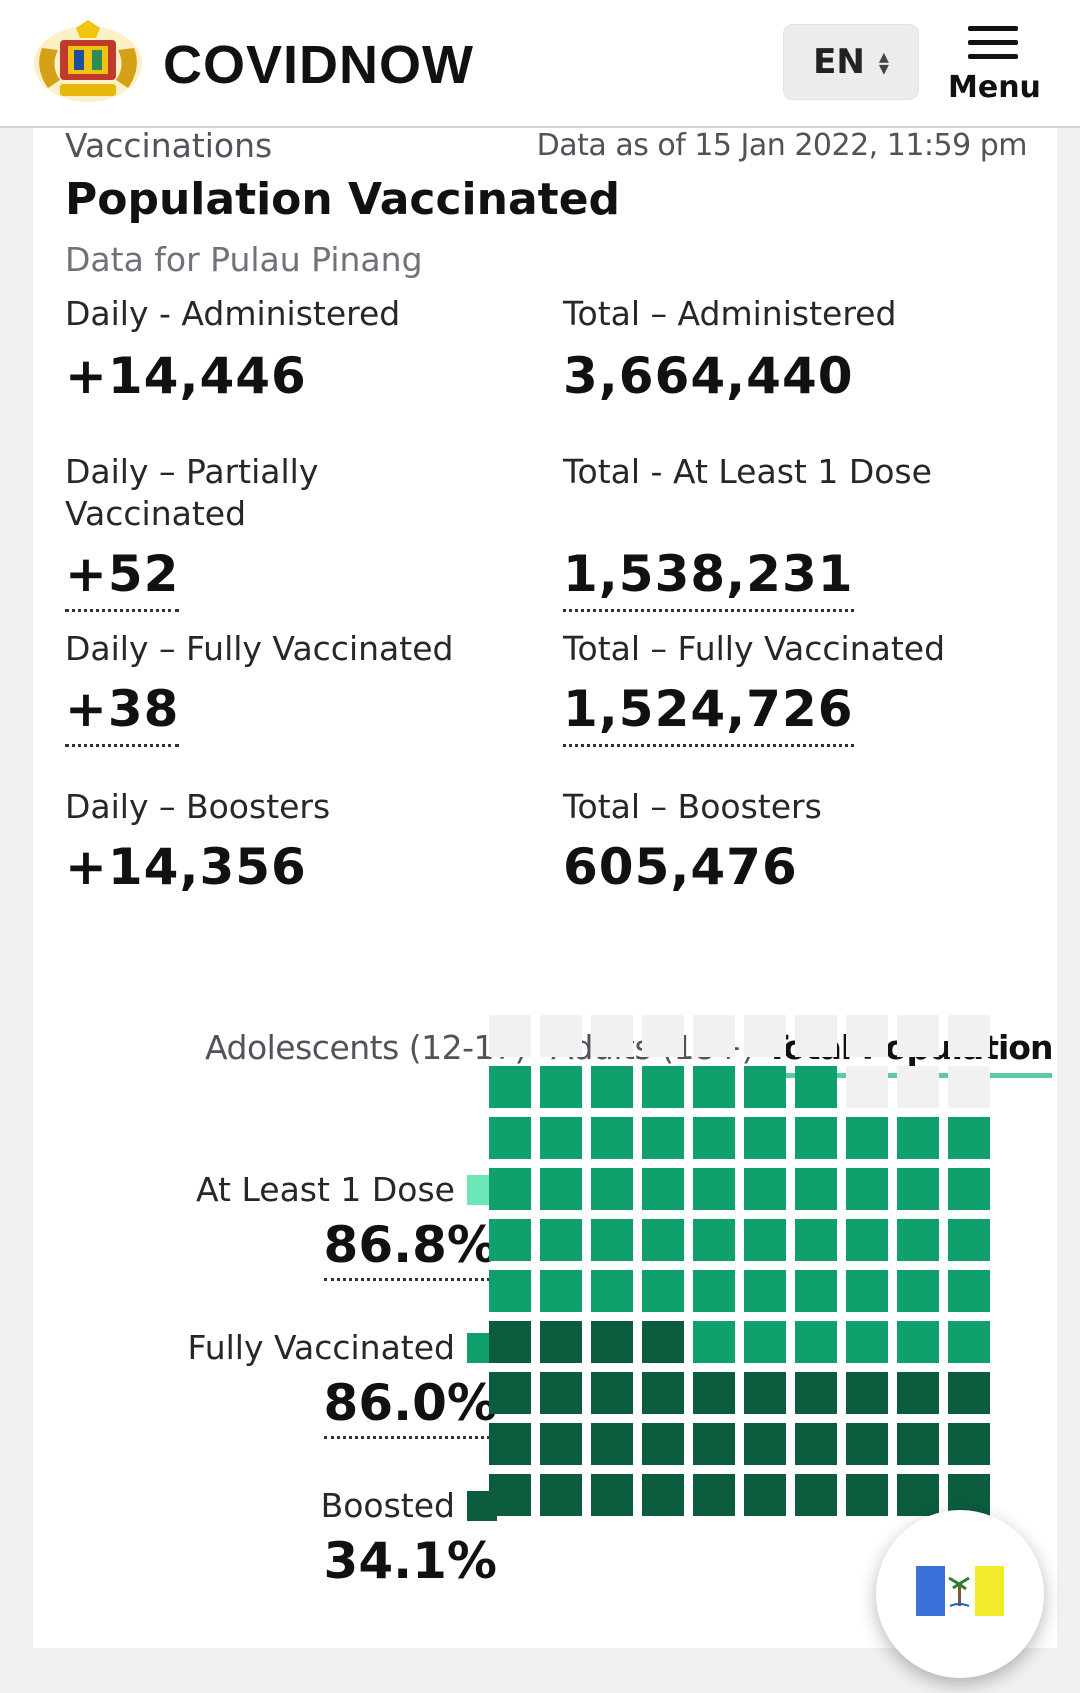 The height and width of the screenshot is (1693, 1080). I want to click on menu-label: Menu, so click(994, 87).